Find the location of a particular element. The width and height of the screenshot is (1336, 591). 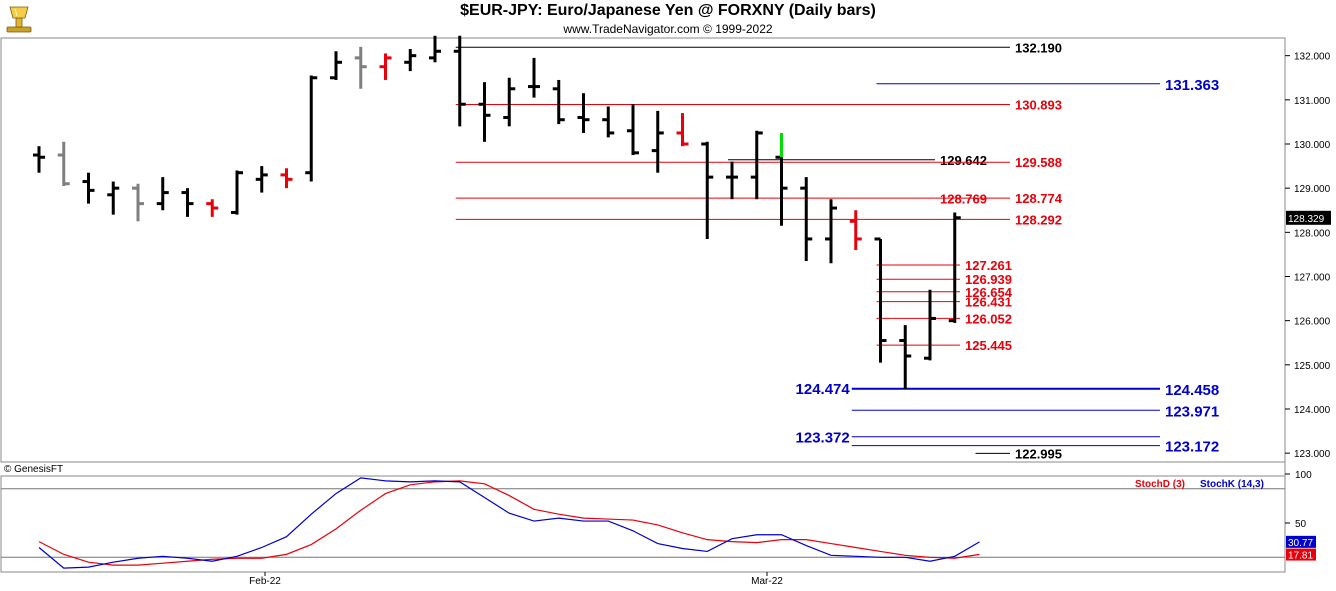

osc-tick-label: 100 is located at coordinates (1303, 475).